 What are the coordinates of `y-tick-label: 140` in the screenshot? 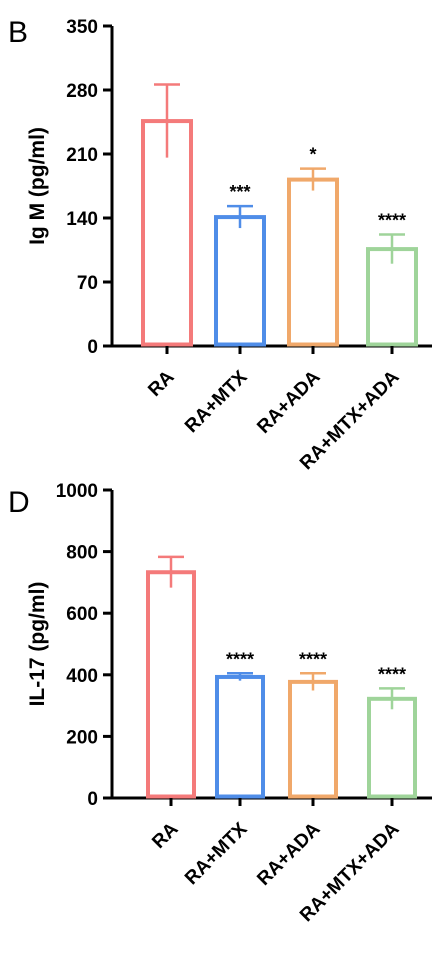 It's located at (82, 219).